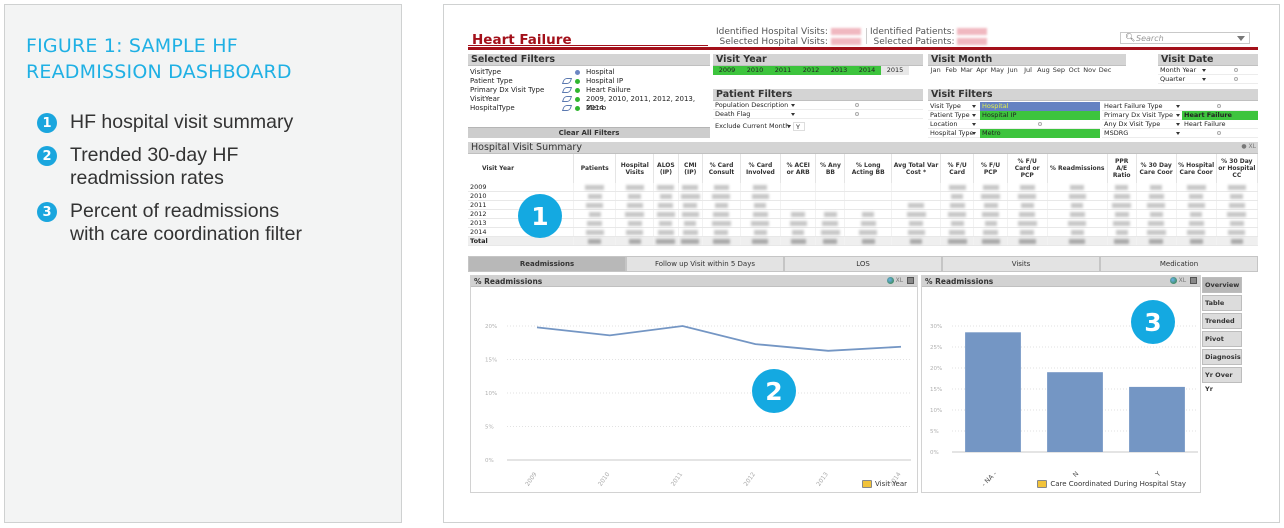 This screenshot has height=528, width=1284. I want to click on dimension-selector: Visit Year, so click(884, 484).